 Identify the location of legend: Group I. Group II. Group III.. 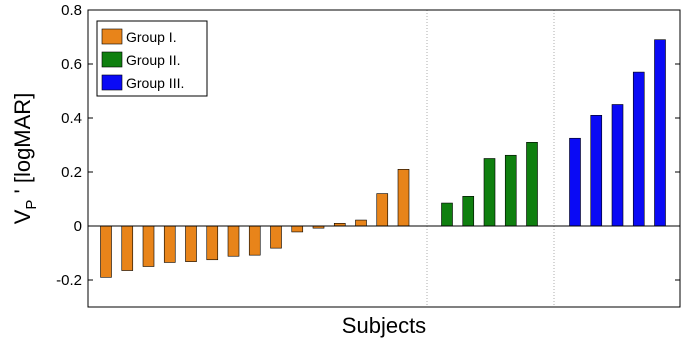
(152, 58).